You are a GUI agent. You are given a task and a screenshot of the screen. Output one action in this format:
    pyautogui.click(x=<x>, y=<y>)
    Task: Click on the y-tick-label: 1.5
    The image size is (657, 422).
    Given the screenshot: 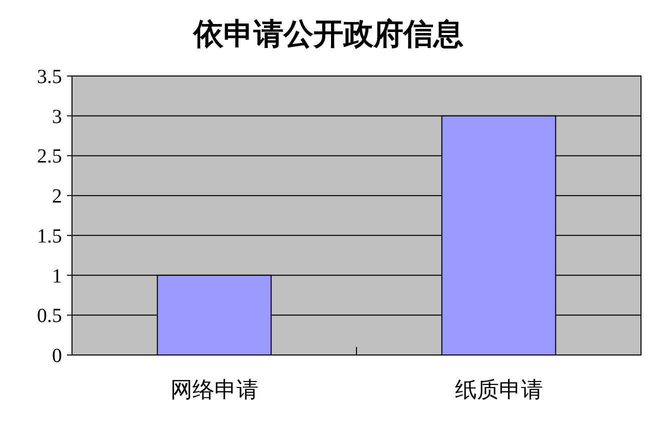 What is the action you would take?
    pyautogui.click(x=49, y=236)
    